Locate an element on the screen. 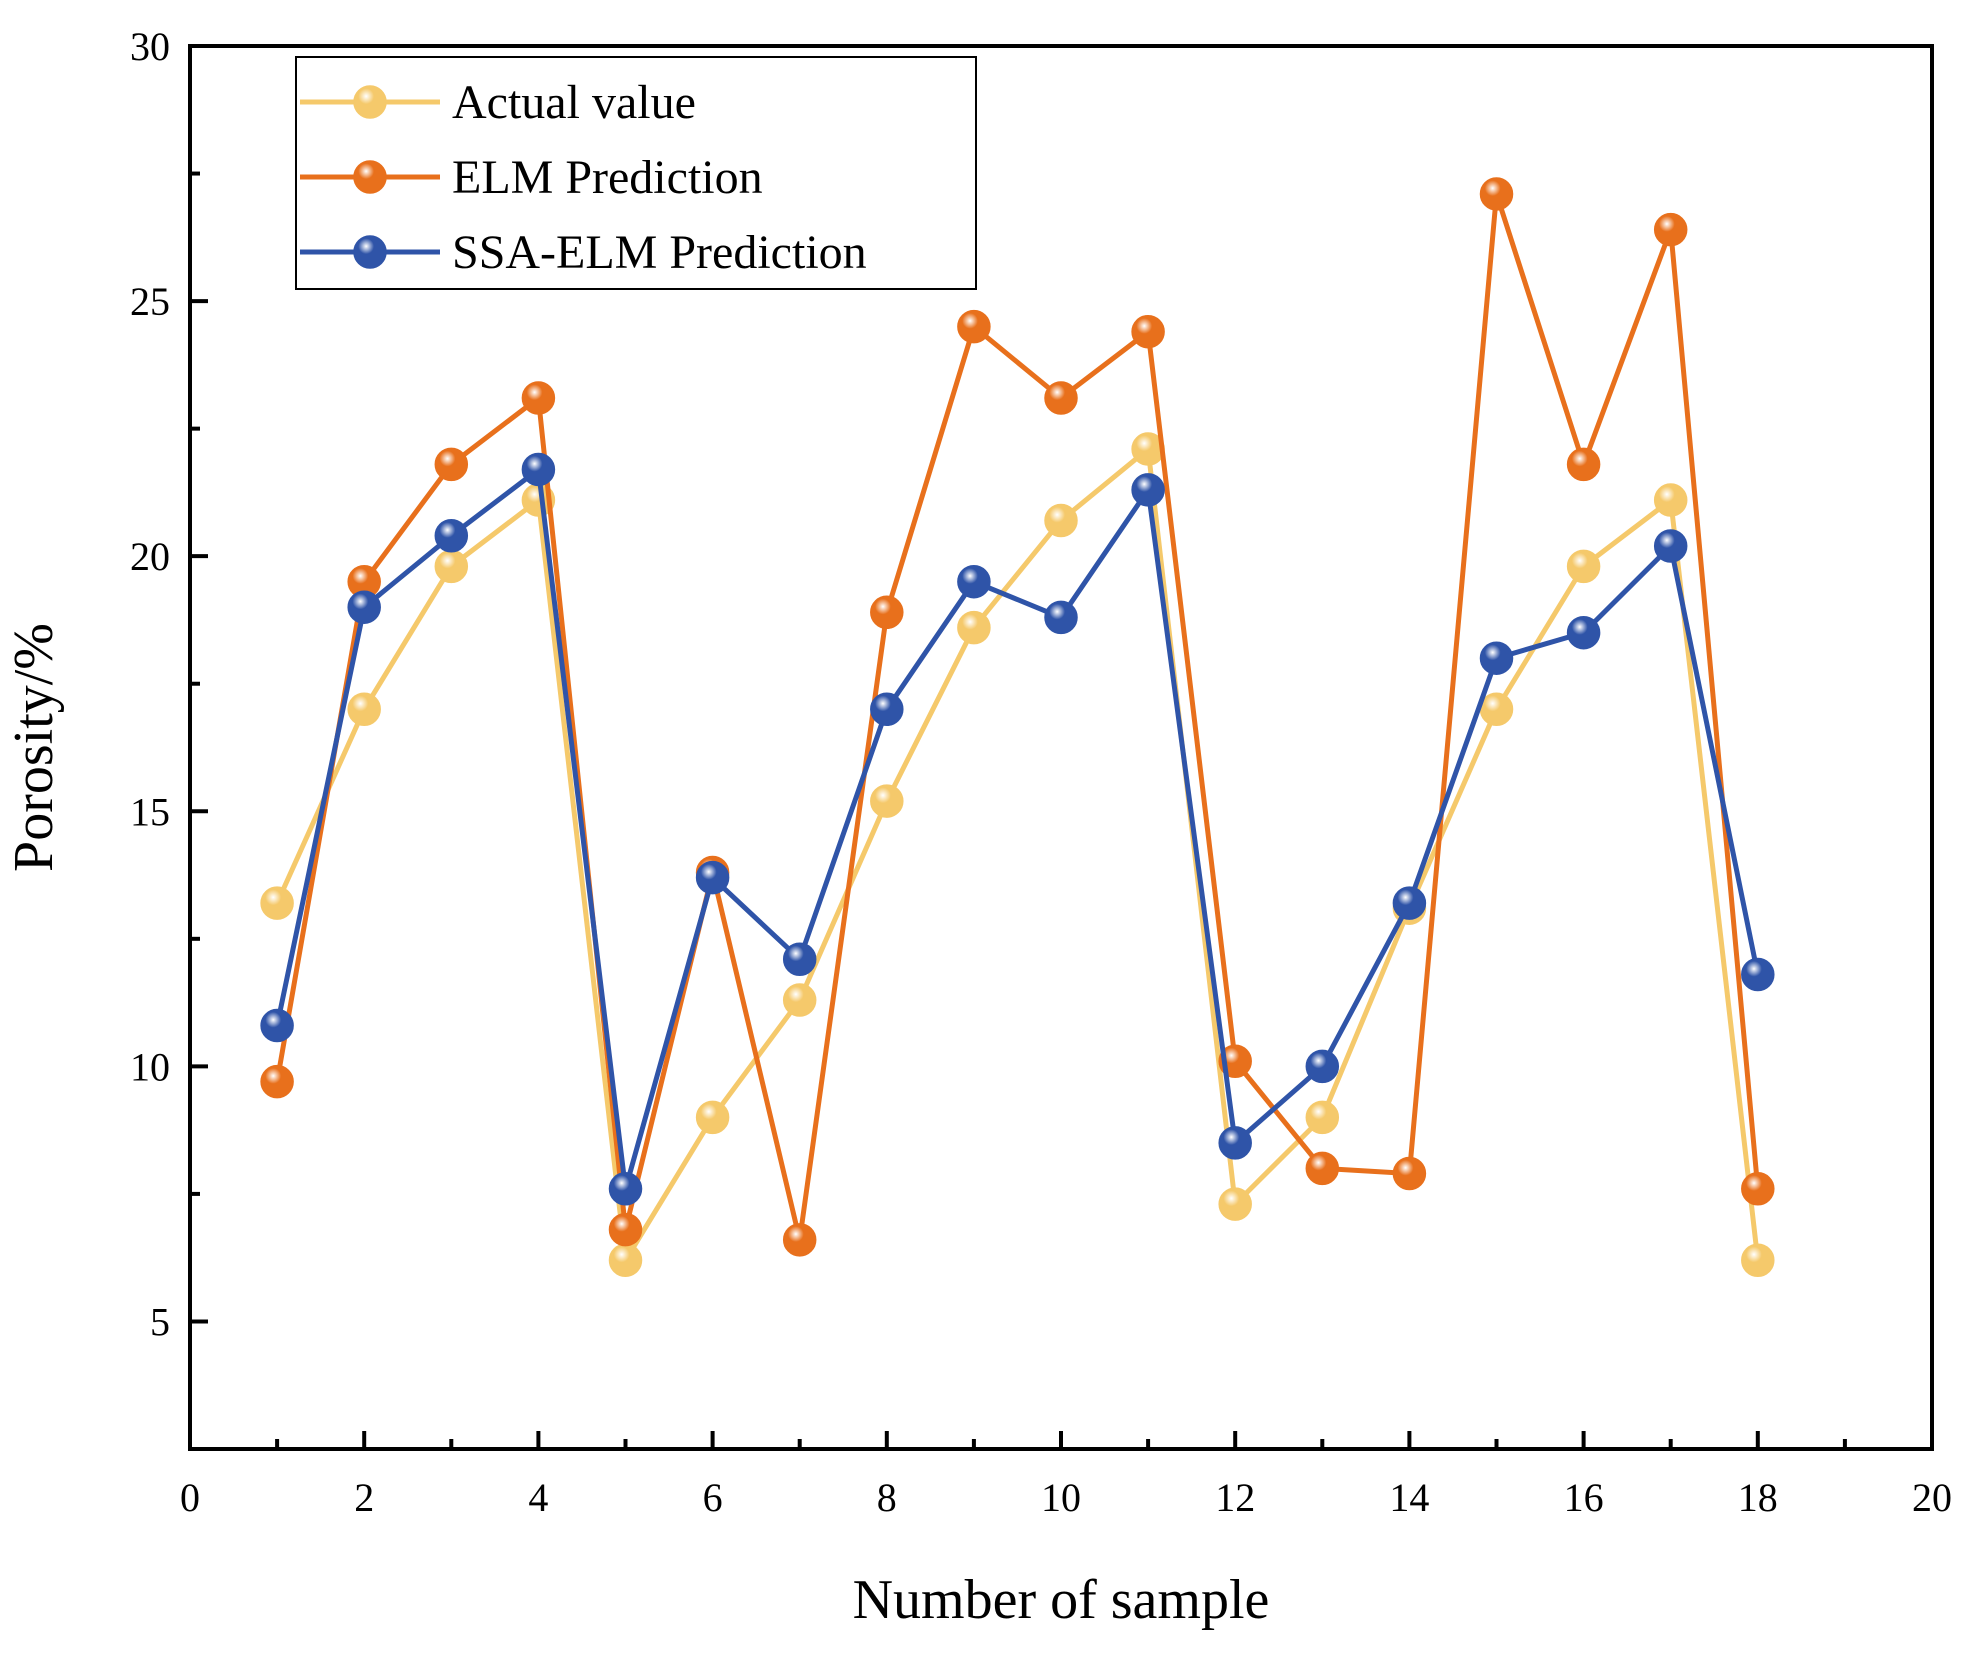 Image resolution: width=1979 pixels, height=1670 pixels. legend-label-ssa-elm-prediction: SSA-ELM Prediction is located at coordinates (659, 252).